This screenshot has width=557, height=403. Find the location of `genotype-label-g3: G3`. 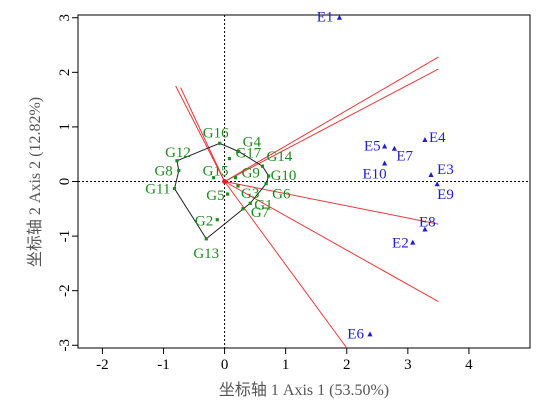

genotype-label-g3: G3 is located at coordinates (250, 194).